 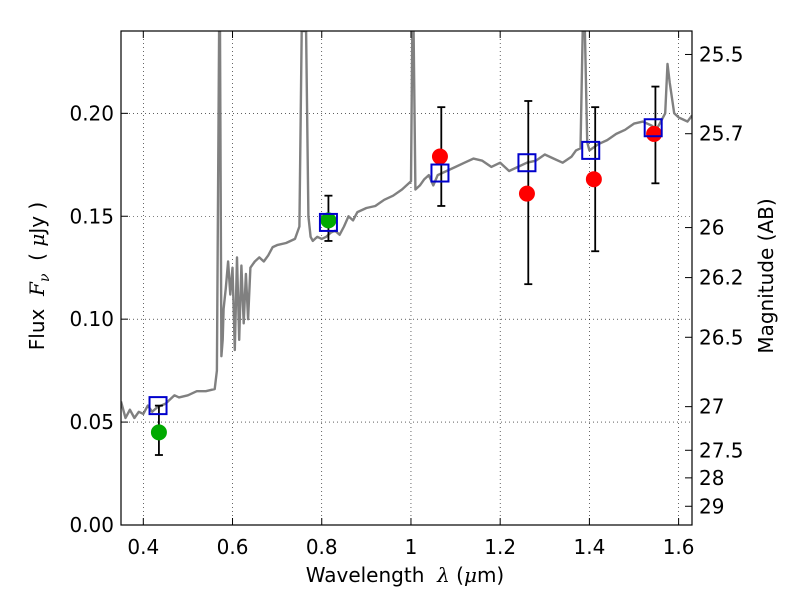 What do you see at coordinates (91, 113) in the screenshot?
I see `y-tick-label: 0.20` at bounding box center [91, 113].